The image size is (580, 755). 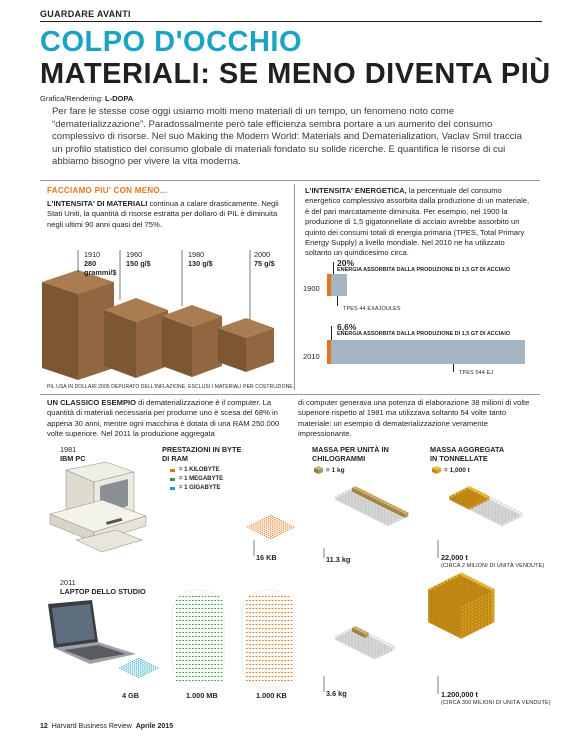 What do you see at coordinates (202, 454) in the screenshot?
I see `col-perf-title: PRESTAZIONI IN BYTE DI RAM` at bounding box center [202, 454].